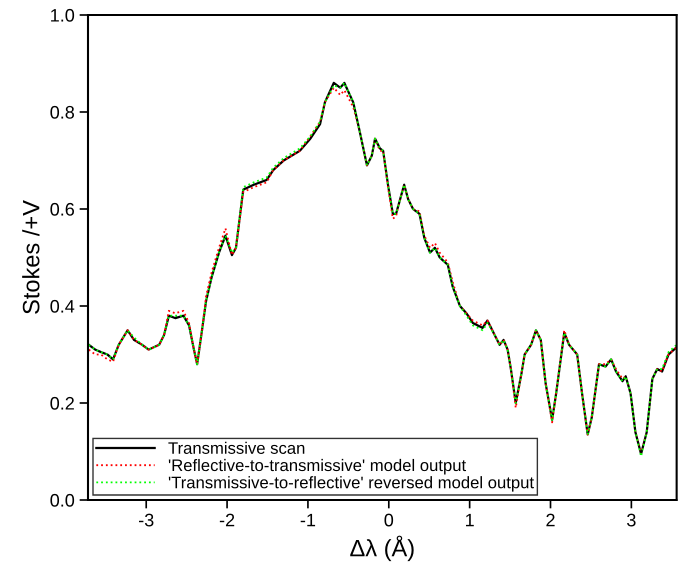 This screenshot has height=572, width=678. Describe the element at coordinates (389, 520) in the screenshot. I see `x-tick-label: 0` at that location.